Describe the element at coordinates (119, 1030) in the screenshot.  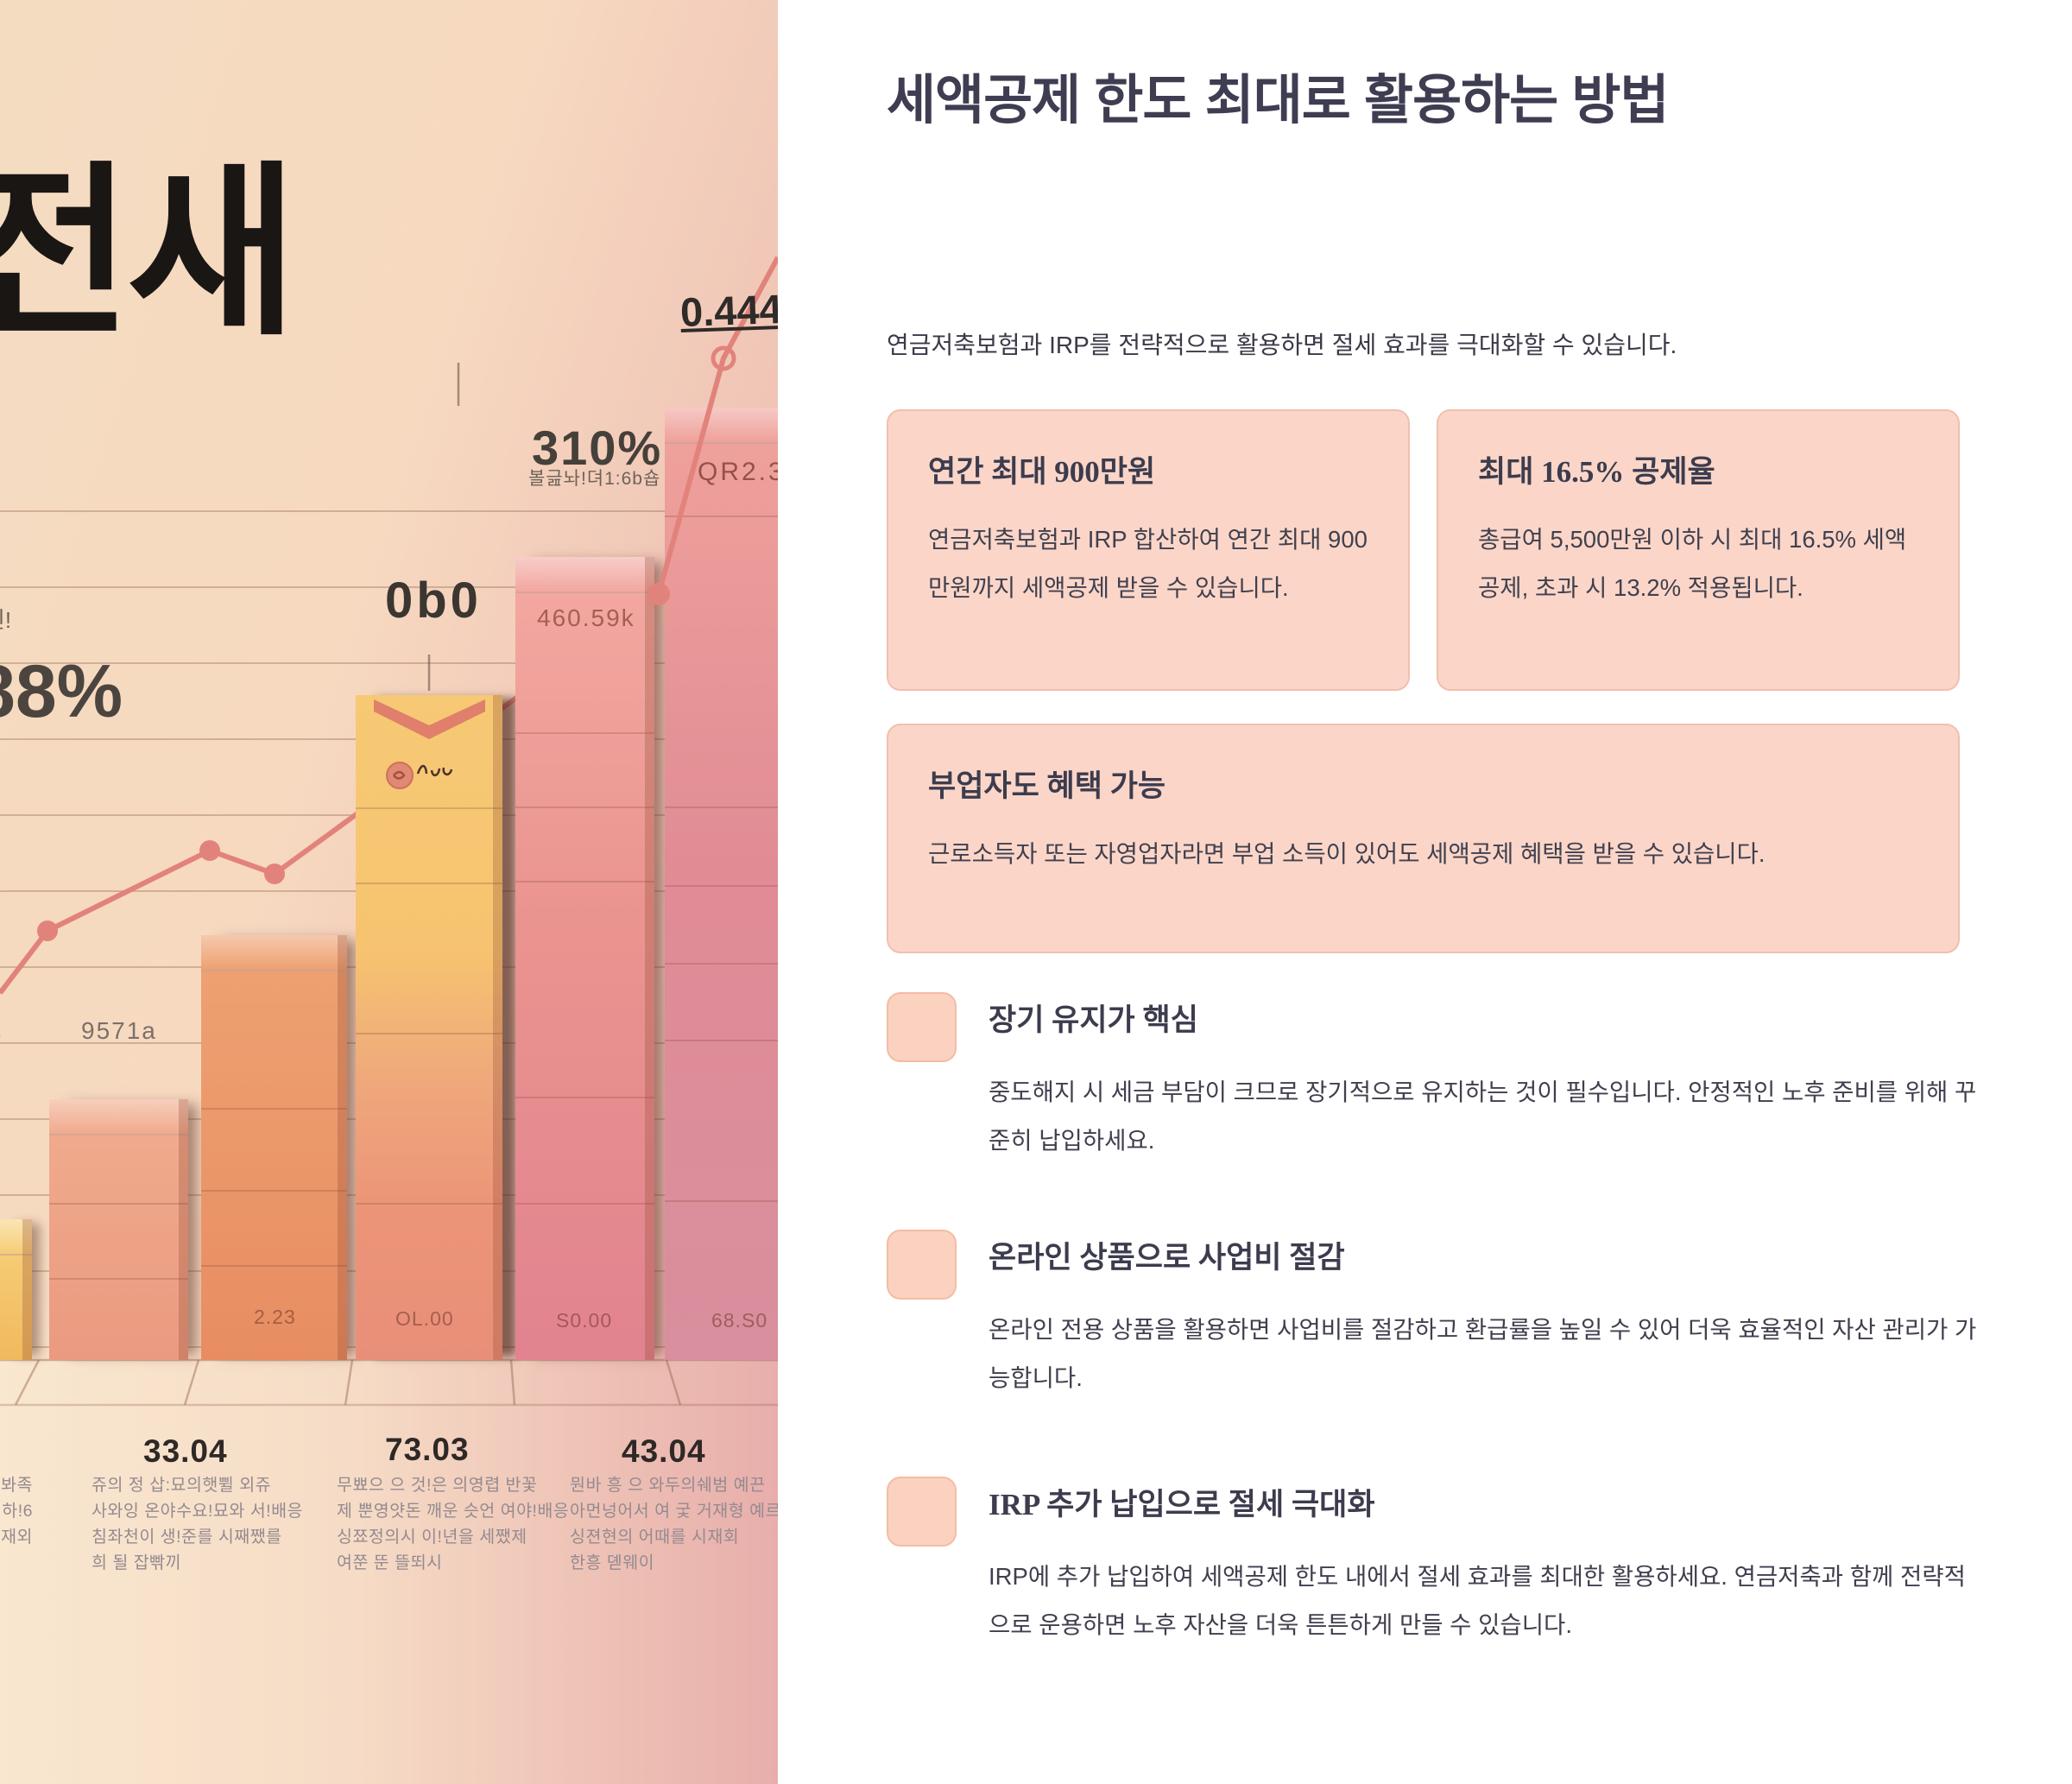
I see `art-label-9571a: 9571a` at that location.